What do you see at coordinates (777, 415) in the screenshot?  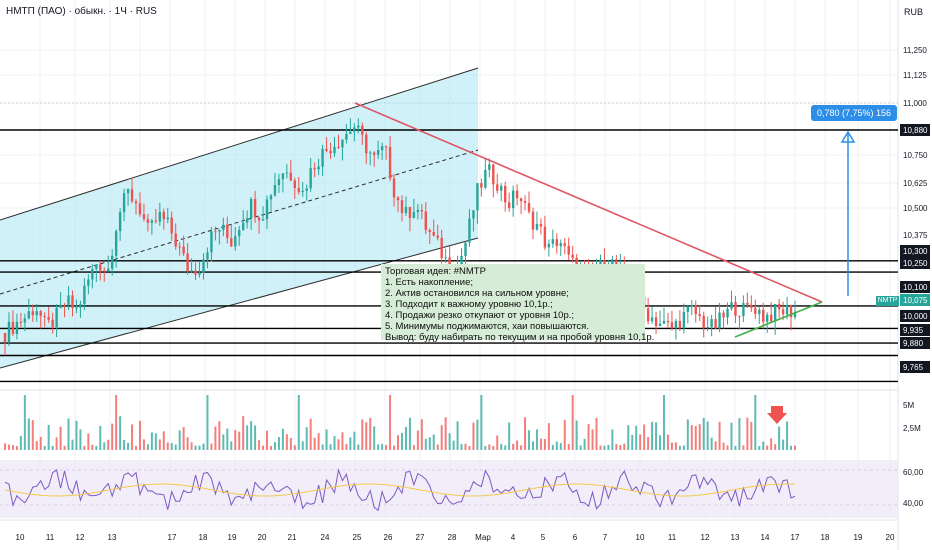 I see `volume-down-arrow-icon` at bounding box center [777, 415].